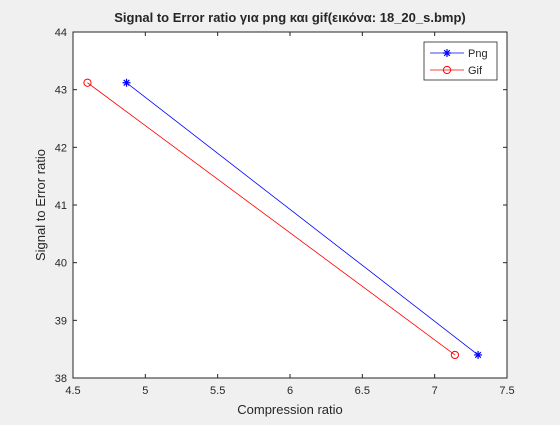  What do you see at coordinates (290, 409) in the screenshot?
I see `x-axis-label: Compression ratio` at bounding box center [290, 409].